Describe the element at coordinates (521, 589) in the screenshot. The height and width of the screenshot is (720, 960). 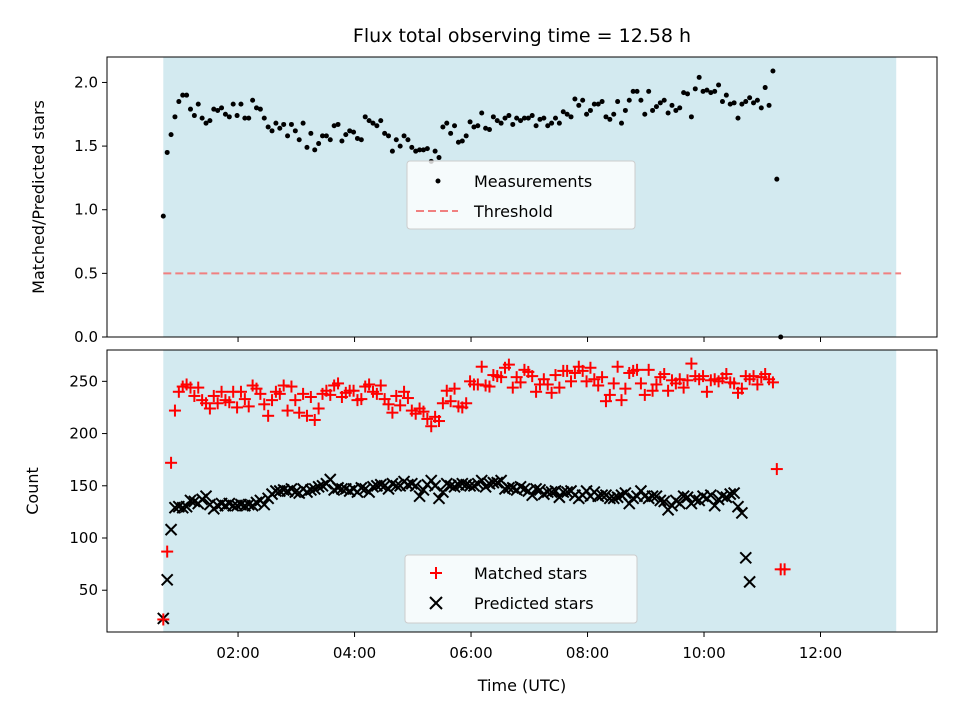
I see `bottom-legend: Matched stars Predicted stars` at that location.